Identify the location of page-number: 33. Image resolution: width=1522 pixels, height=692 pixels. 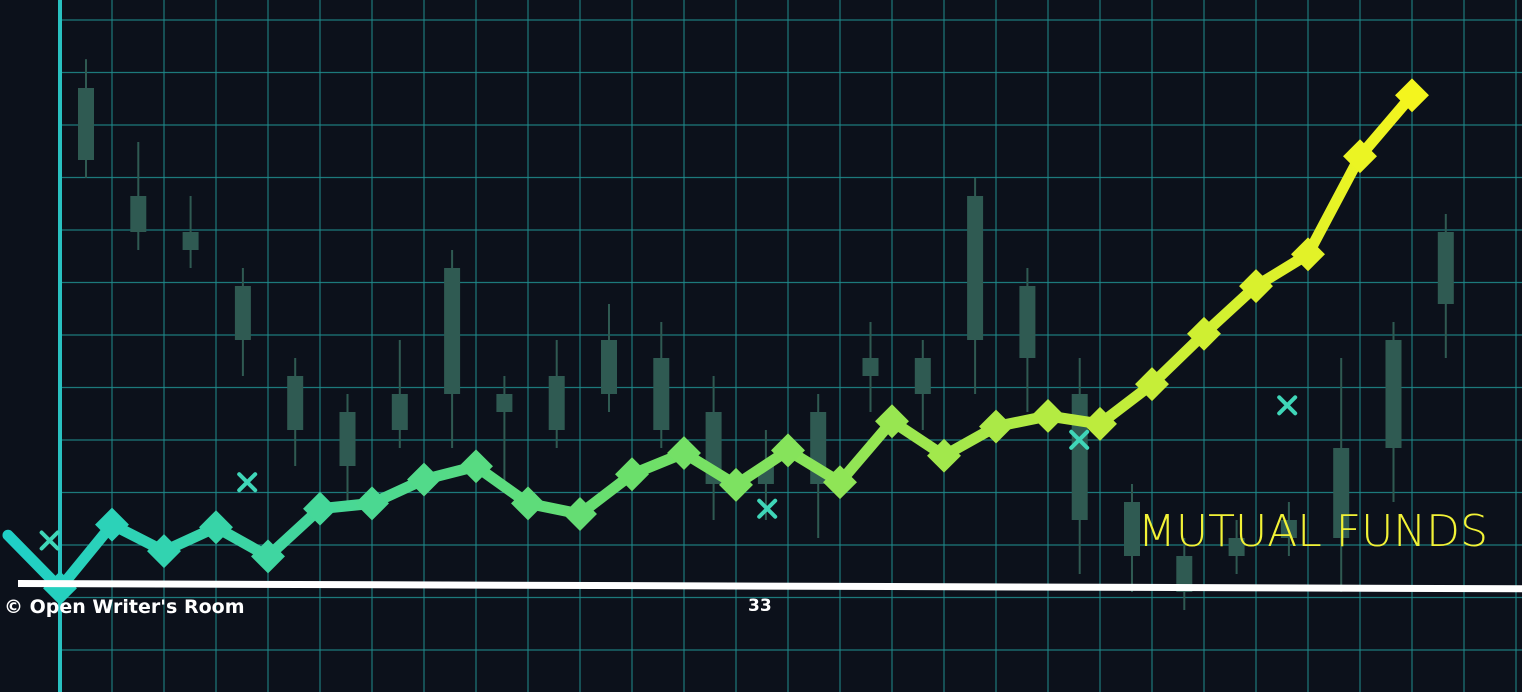
(760, 606).